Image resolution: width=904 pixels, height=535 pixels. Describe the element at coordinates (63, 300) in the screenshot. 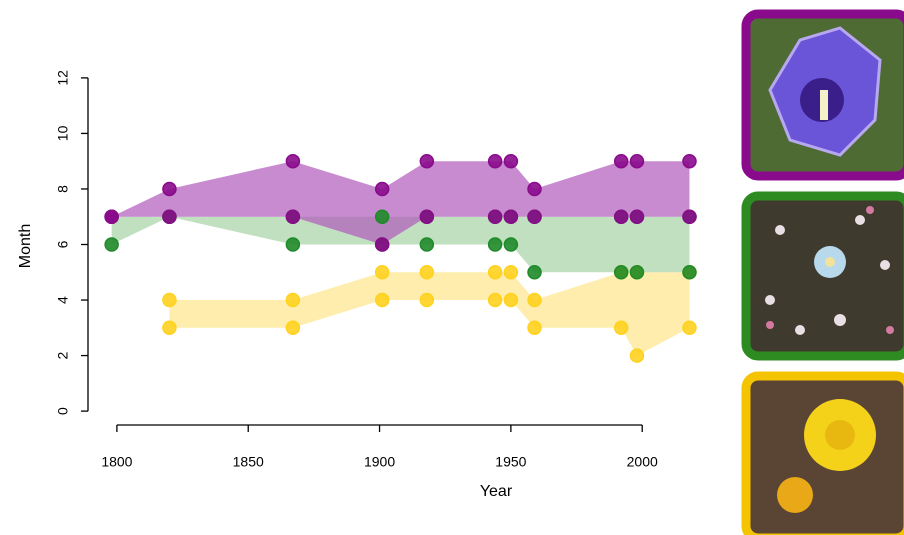

I see `y-tick-label: 4` at that location.